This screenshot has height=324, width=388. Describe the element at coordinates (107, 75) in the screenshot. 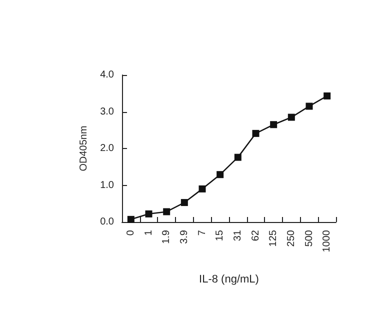

I see `y-tick-label: 4.0` at that location.